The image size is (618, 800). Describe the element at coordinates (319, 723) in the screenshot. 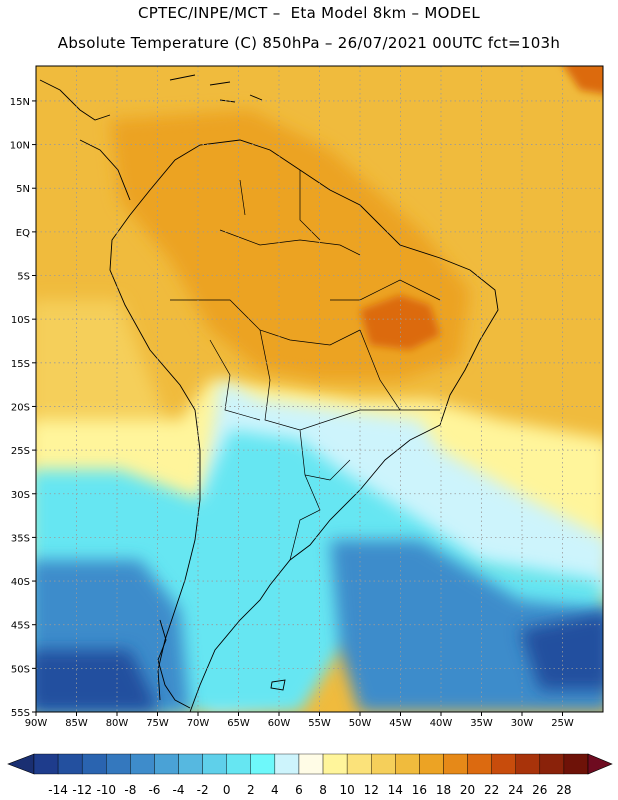

I see `lon-tick-label: 55W` at that location.